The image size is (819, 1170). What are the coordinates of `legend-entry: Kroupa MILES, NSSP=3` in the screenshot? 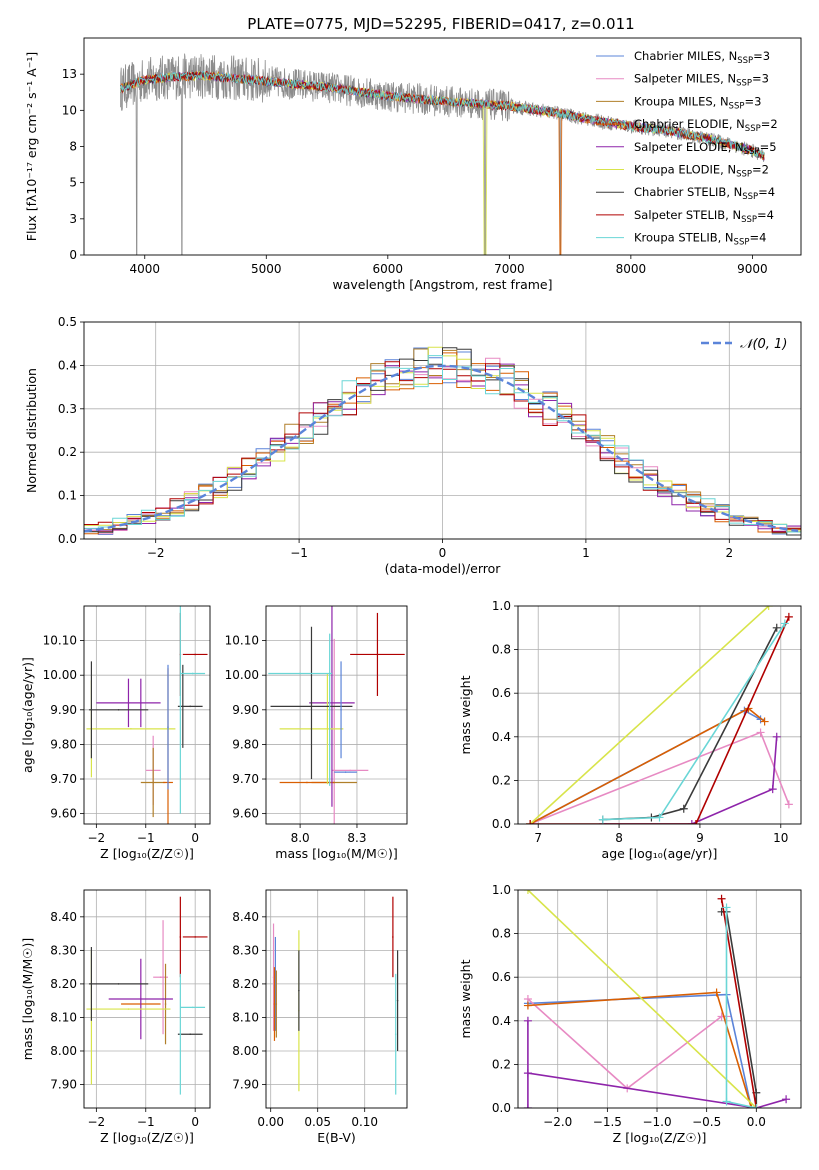 It's located at (697, 102).